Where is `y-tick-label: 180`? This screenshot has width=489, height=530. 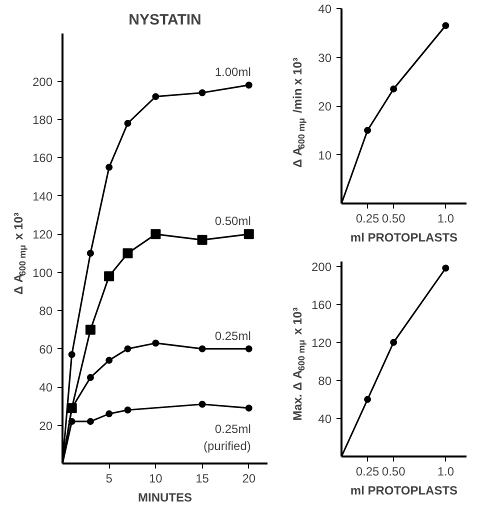
y-tick-label: 180 is located at coordinates (42, 120).